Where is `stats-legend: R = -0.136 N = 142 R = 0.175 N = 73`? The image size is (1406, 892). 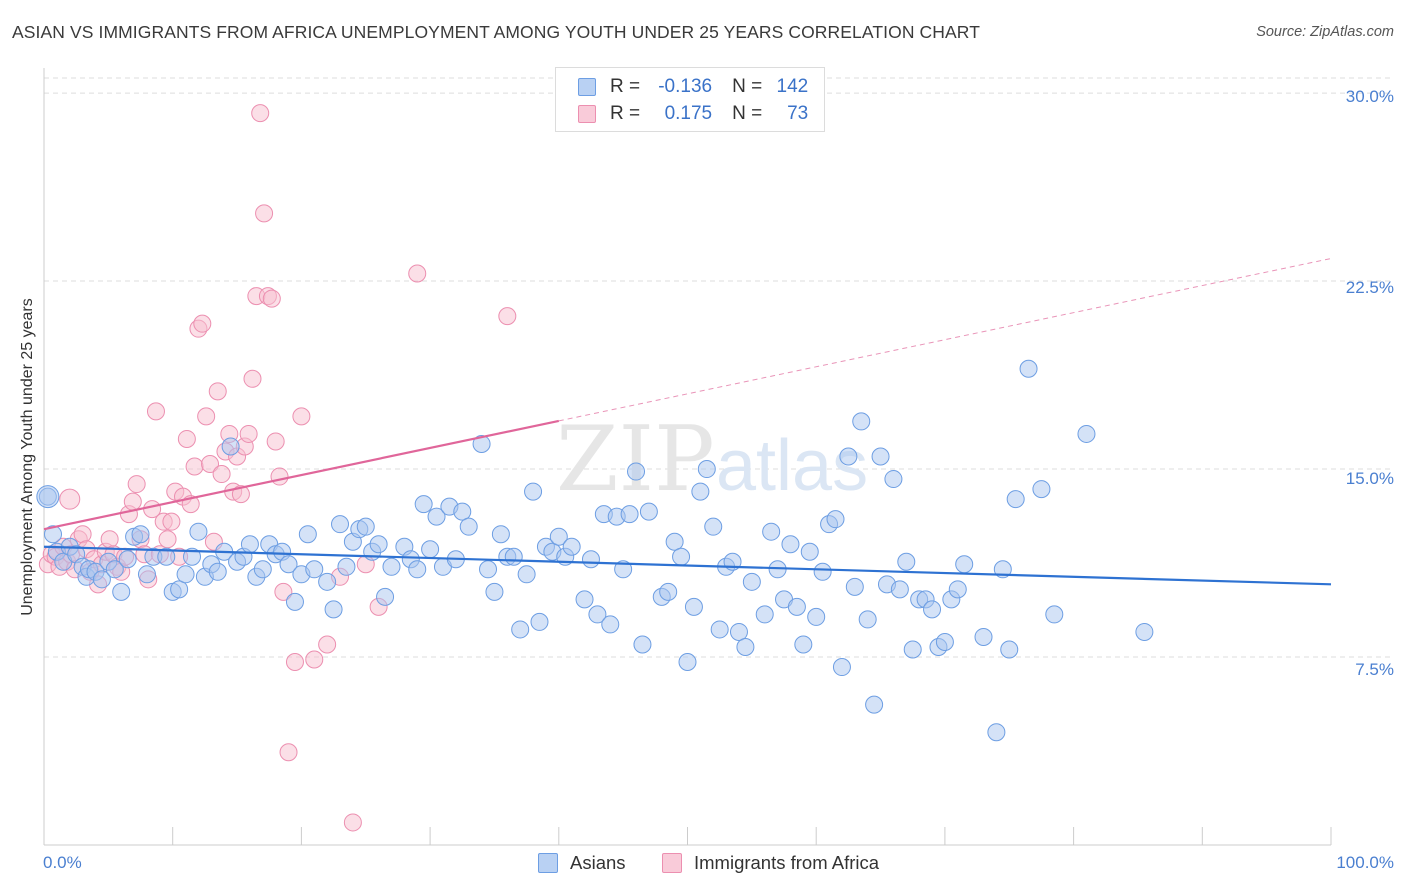
stats-legend: R = -0.136 N = 142 R = 0.175 N = 73 is located at coordinates (690, 99).